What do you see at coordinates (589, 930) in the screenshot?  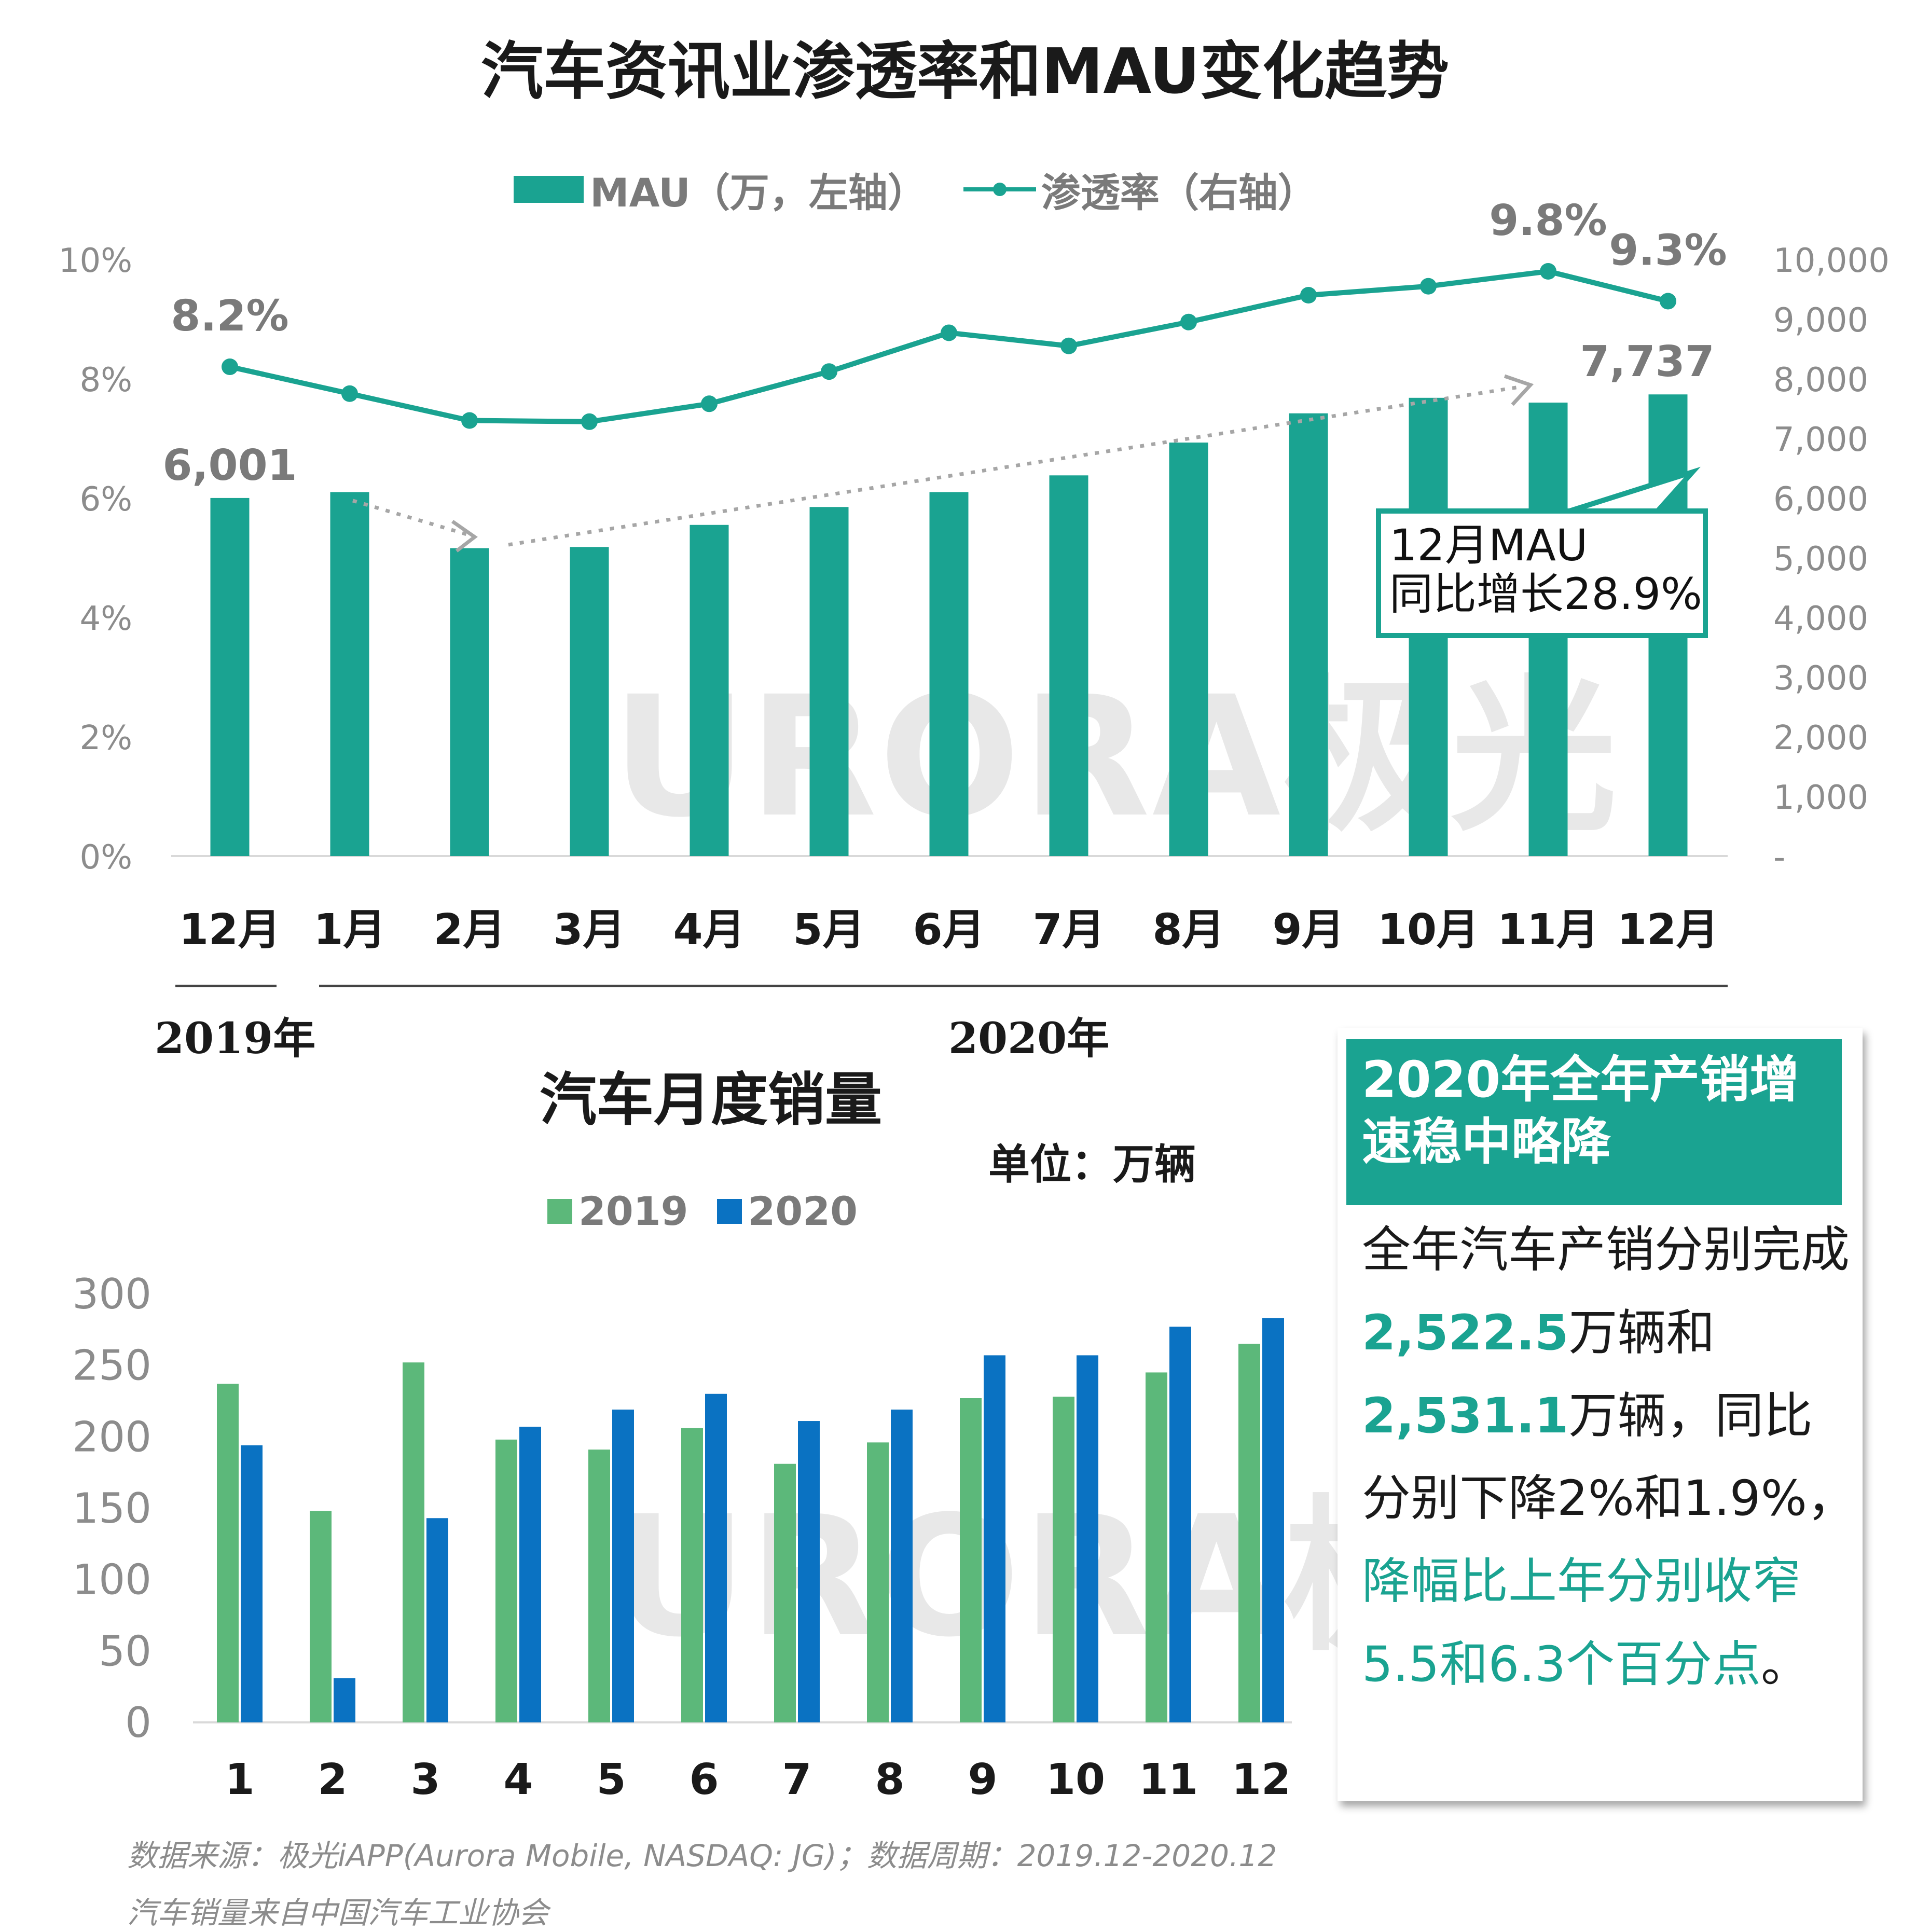 I see `x-category-label: 3月` at bounding box center [589, 930].